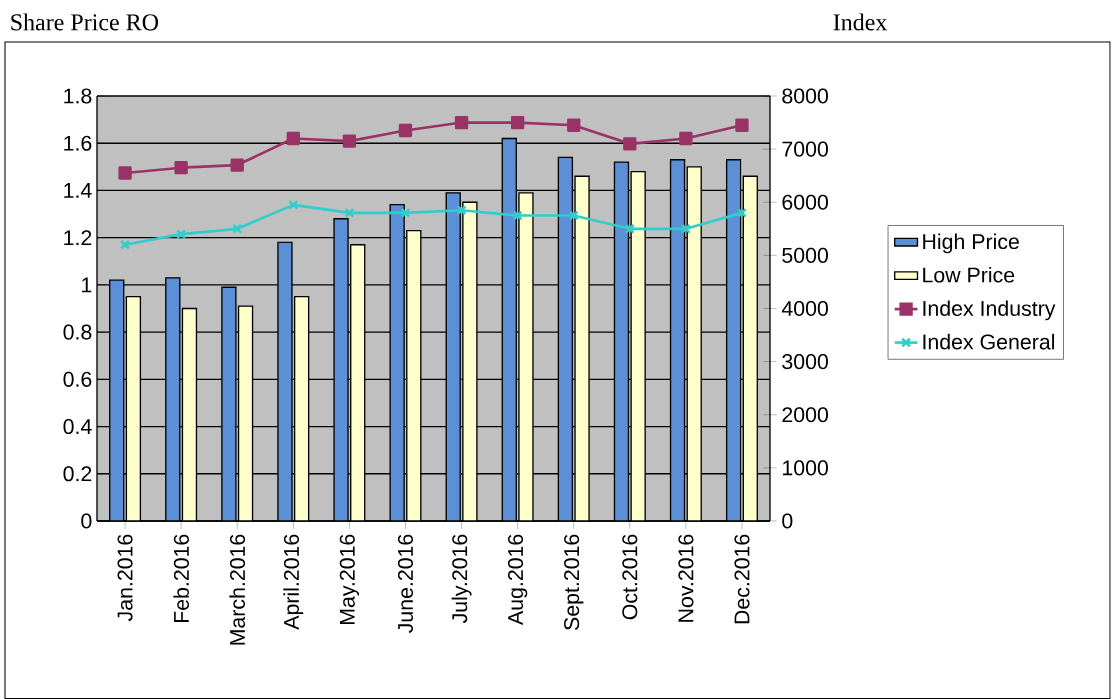 The width and height of the screenshot is (1113, 699). Describe the element at coordinates (293, 582) in the screenshot. I see `x-tick-label: April.2016` at that location.